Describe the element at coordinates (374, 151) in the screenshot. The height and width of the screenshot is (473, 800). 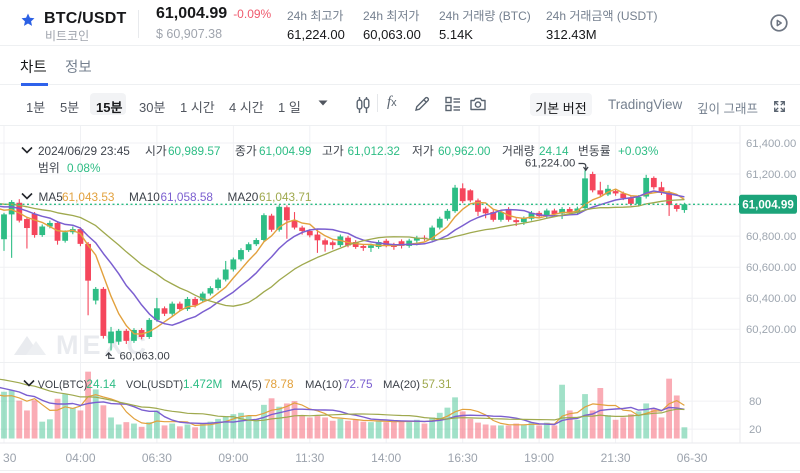
I see `svg-text: 61,012.32` at that location.